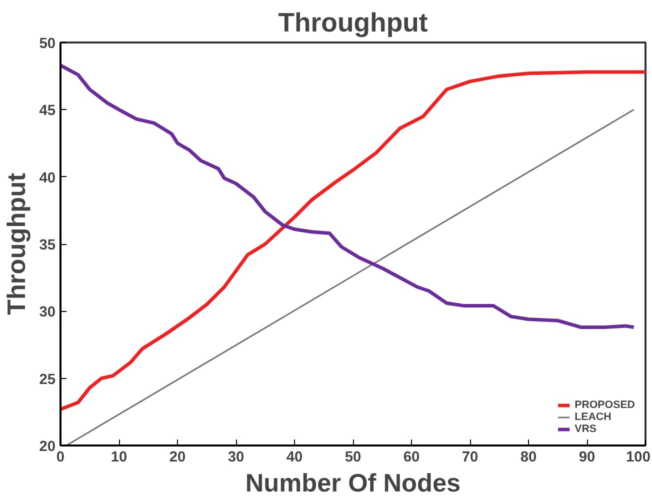  Describe the element at coordinates (47, 44) in the screenshot. I see `y-tick-label: 50` at that location.